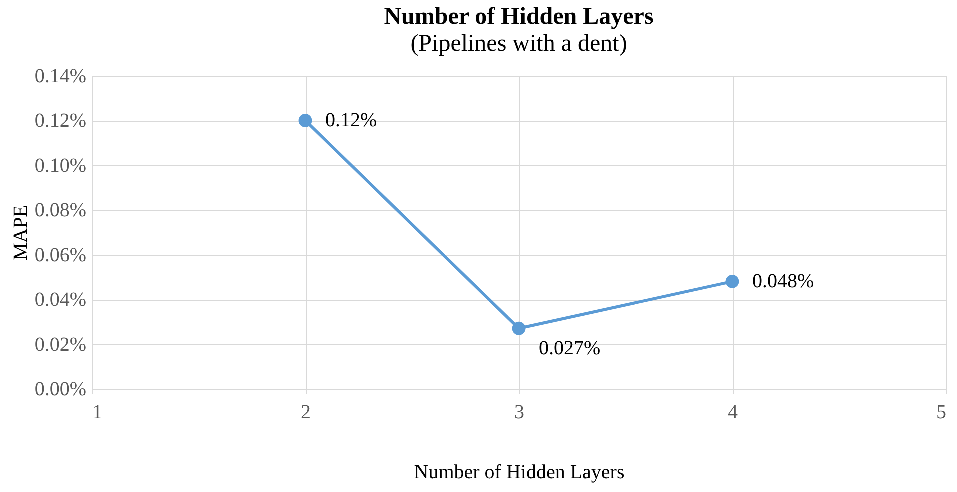 This screenshot has width=957, height=492. Describe the element at coordinates (60, 255) in the screenshot. I see `y-tick-label: 0.06%` at that location.